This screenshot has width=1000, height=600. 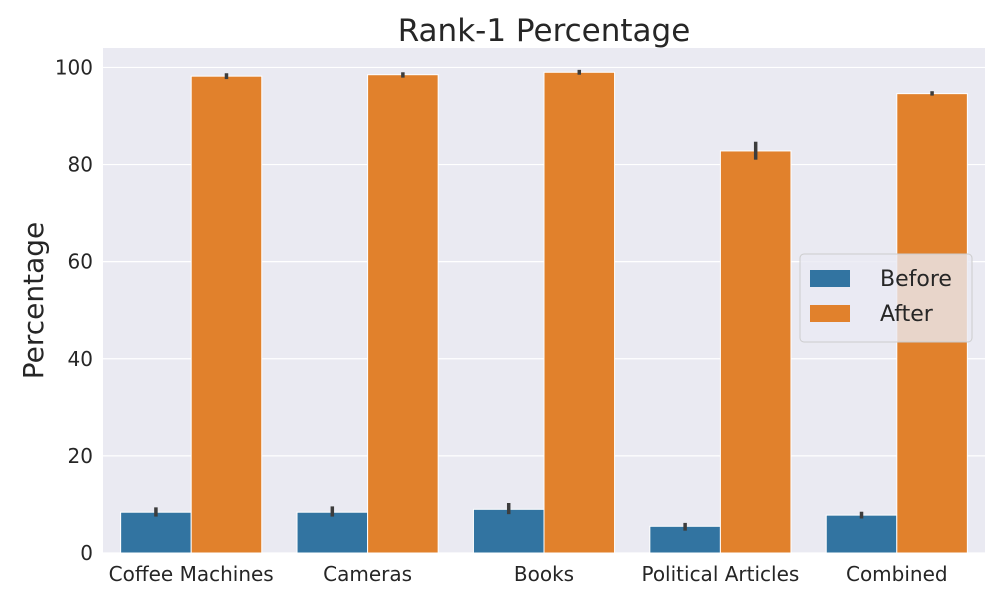 What do you see at coordinates (830, 313) in the screenshot?
I see `legend-swatch-after` at bounding box center [830, 313].